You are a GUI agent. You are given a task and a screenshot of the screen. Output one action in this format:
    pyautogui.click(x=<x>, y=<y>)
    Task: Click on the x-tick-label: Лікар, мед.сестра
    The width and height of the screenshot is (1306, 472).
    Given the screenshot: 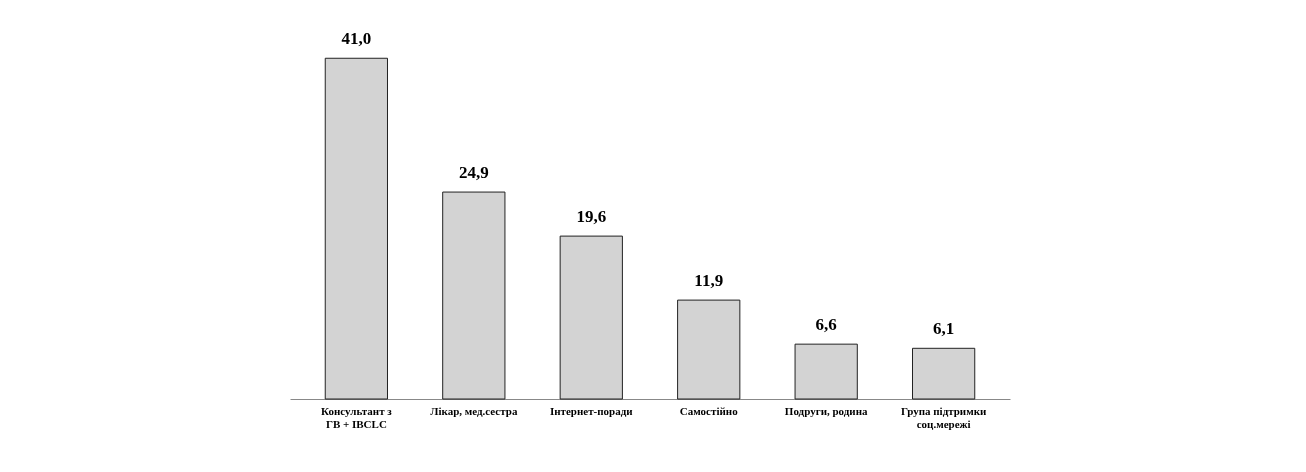 What is the action you would take?
    pyautogui.click(x=474, y=410)
    